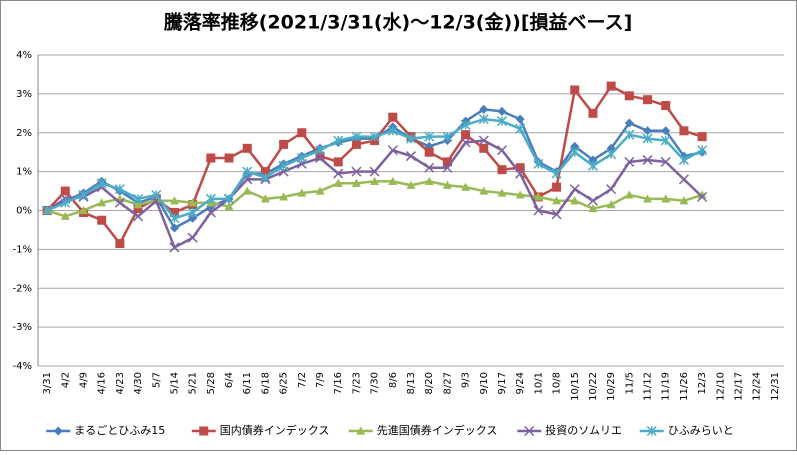 The width and height of the screenshot is (797, 455). Describe the element at coordinates (275, 430) in the screenshot. I see `legend-label: 国内債券インデックス` at that location.